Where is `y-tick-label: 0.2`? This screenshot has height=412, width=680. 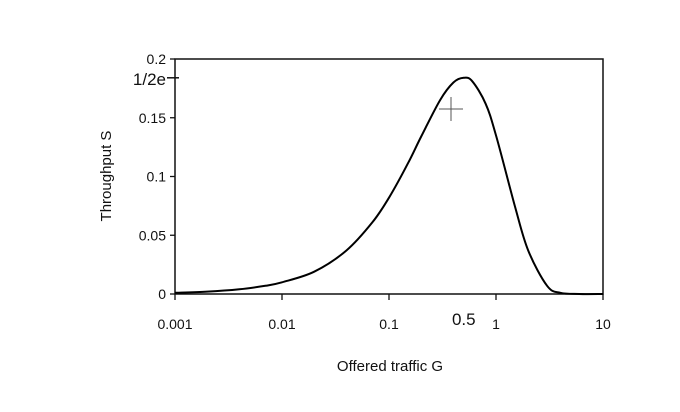
y-tick-label: 0.2 is located at coordinates (157, 59).